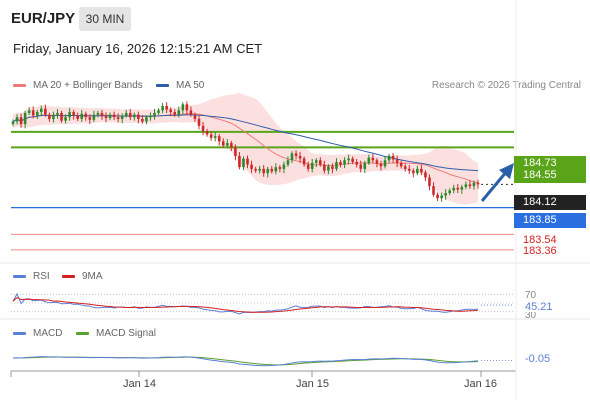 This screenshot has width=590, height=400. I want to click on copyright-text: Research © 2026 Trading Central, so click(506, 85).